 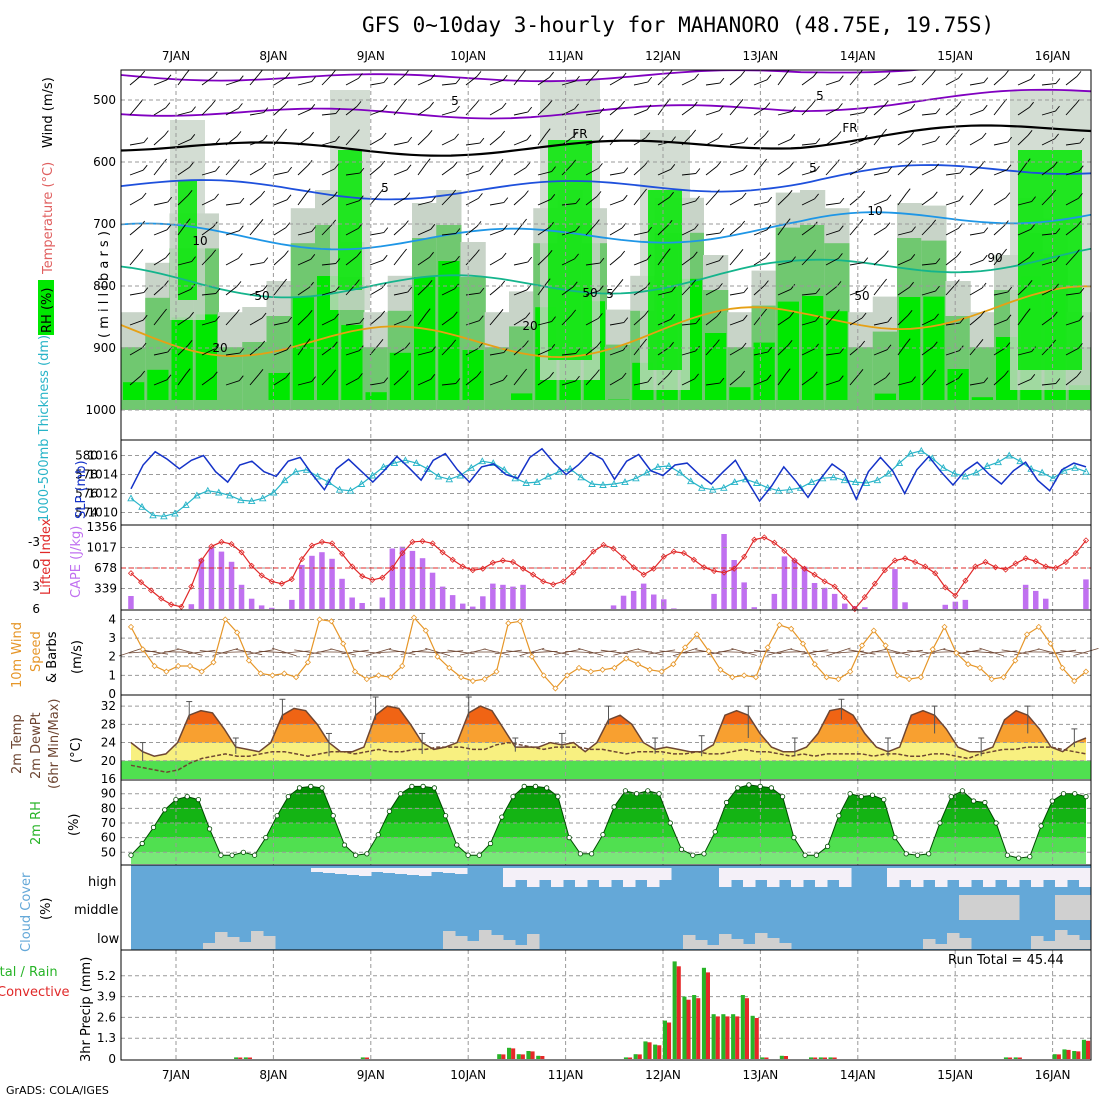 I want to click on cloud-ylabel-units: (%), so click(x=46, y=909).